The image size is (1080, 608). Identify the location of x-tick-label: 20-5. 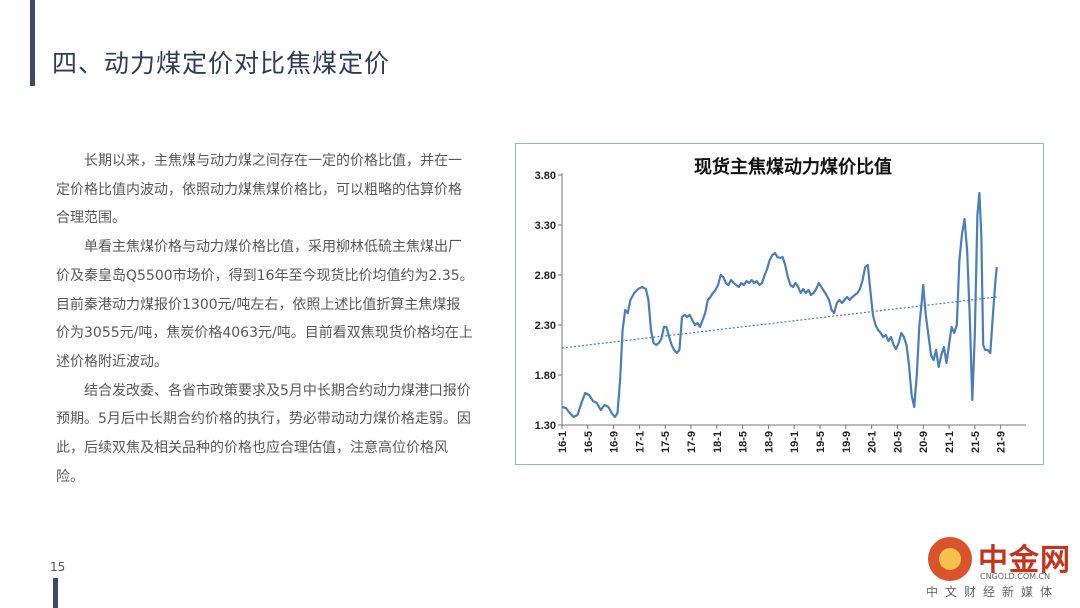
(898, 442).